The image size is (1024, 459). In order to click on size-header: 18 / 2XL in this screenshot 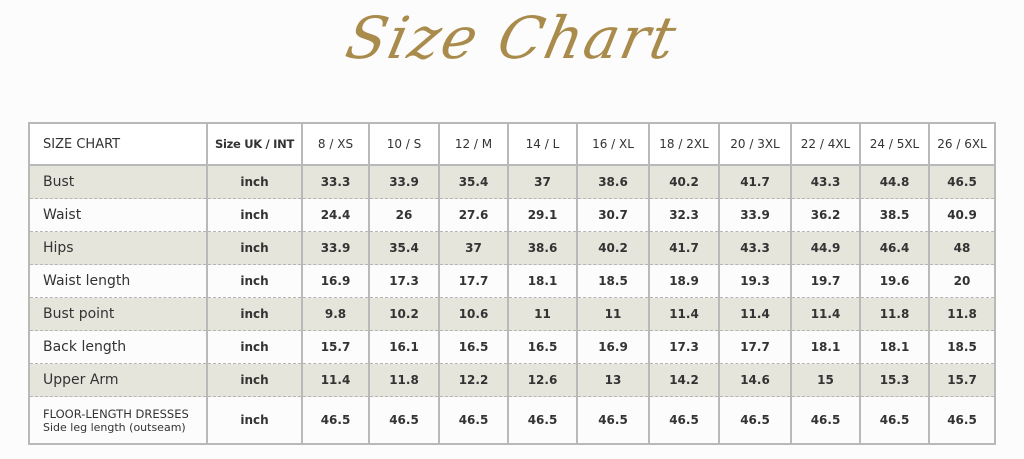, I will do `click(684, 144)`.